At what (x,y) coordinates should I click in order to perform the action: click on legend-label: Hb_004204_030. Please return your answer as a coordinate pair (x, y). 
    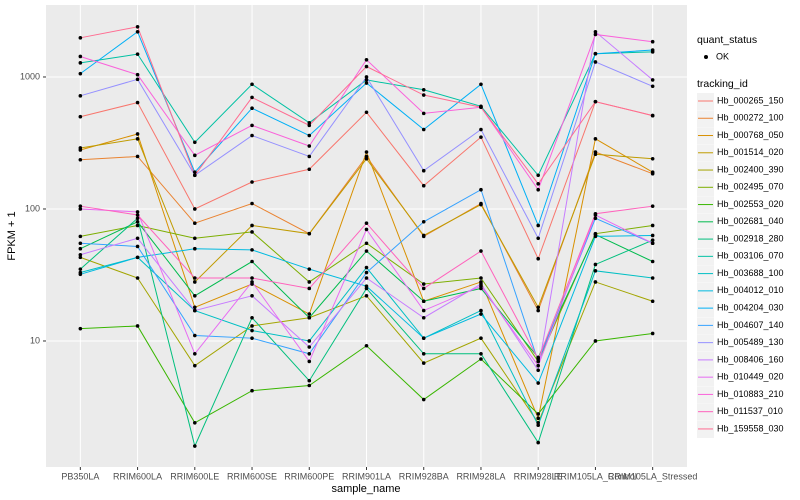
    Looking at the image, I should click on (750, 307).